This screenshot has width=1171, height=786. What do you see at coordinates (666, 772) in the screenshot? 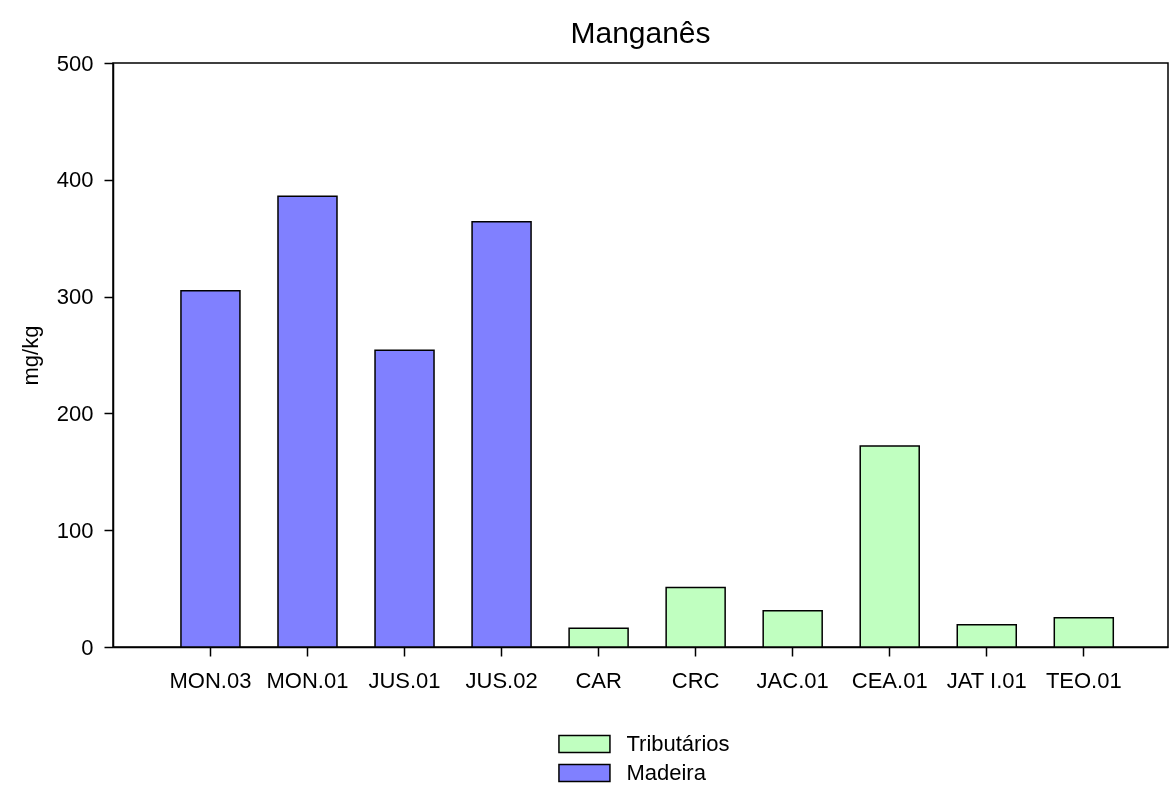
I see `legend-label: Madeira` at bounding box center [666, 772].